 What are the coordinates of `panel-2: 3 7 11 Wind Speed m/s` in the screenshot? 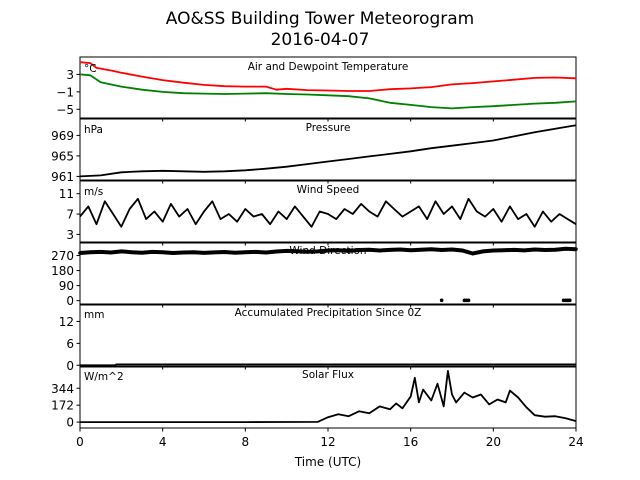 It's located at (318, 213).